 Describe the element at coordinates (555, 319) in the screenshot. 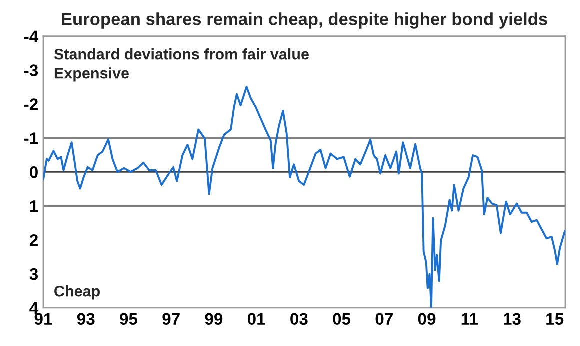

I see `x-tick-label: 15` at that location.